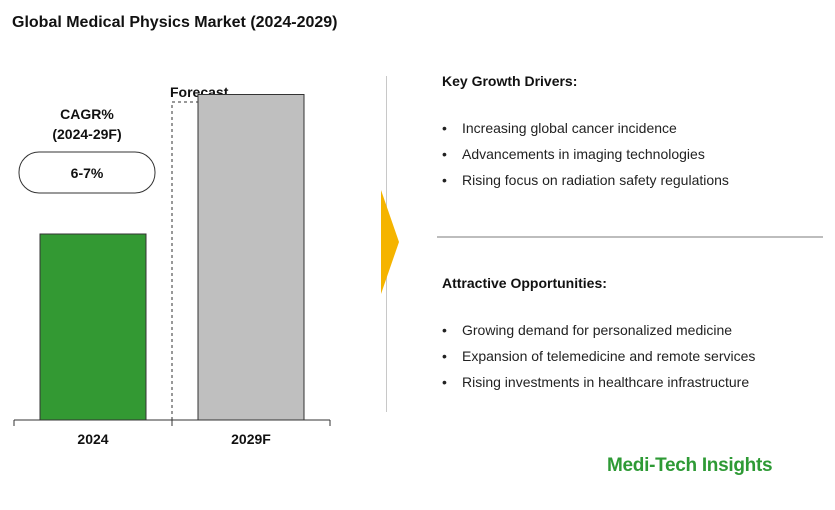 This screenshot has width=835, height=510. I want to click on opportunities-title: Attractive Opportunities:, so click(524, 283).